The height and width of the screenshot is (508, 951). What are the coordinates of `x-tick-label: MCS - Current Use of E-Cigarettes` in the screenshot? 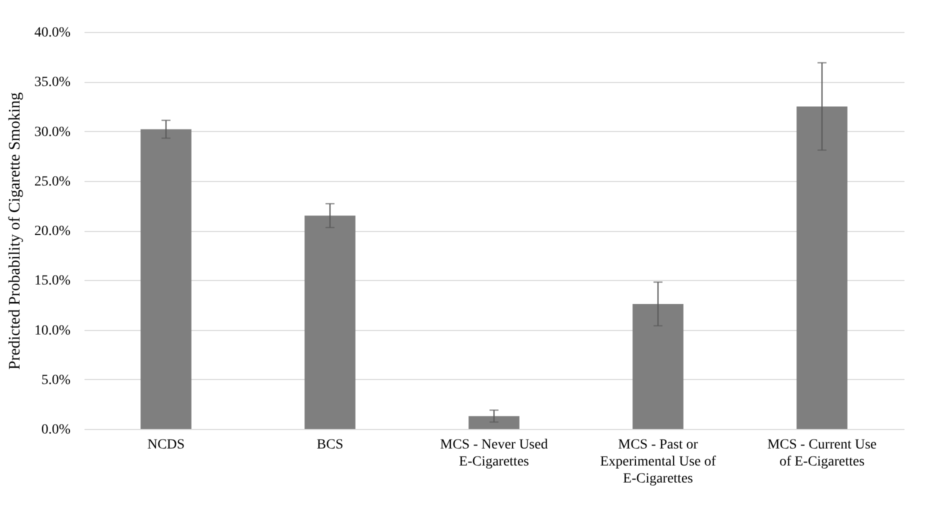 It's located at (822, 454).